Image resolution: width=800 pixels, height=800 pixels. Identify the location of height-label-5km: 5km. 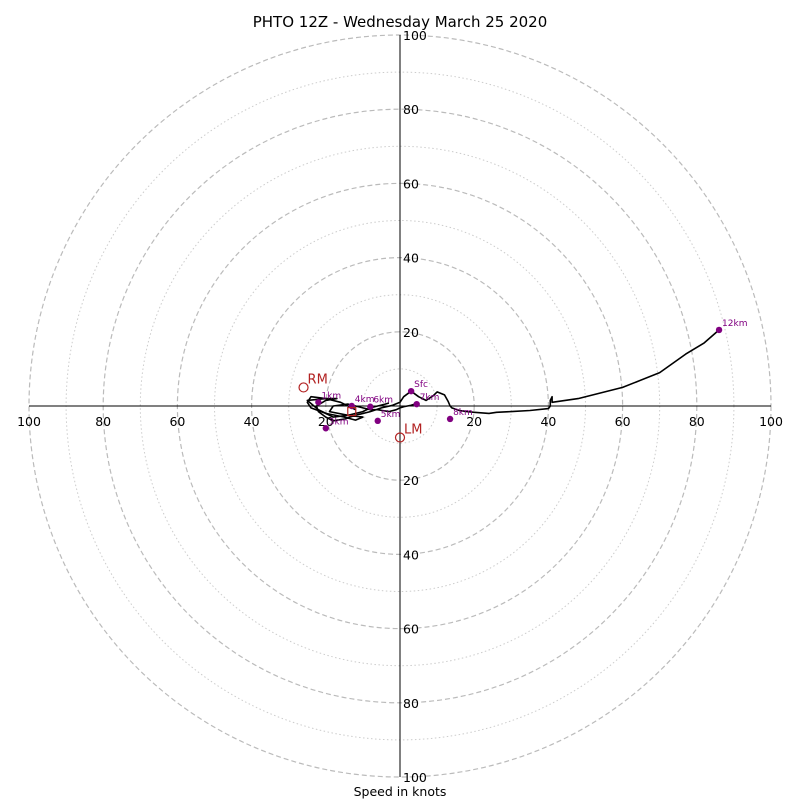
(391, 415).